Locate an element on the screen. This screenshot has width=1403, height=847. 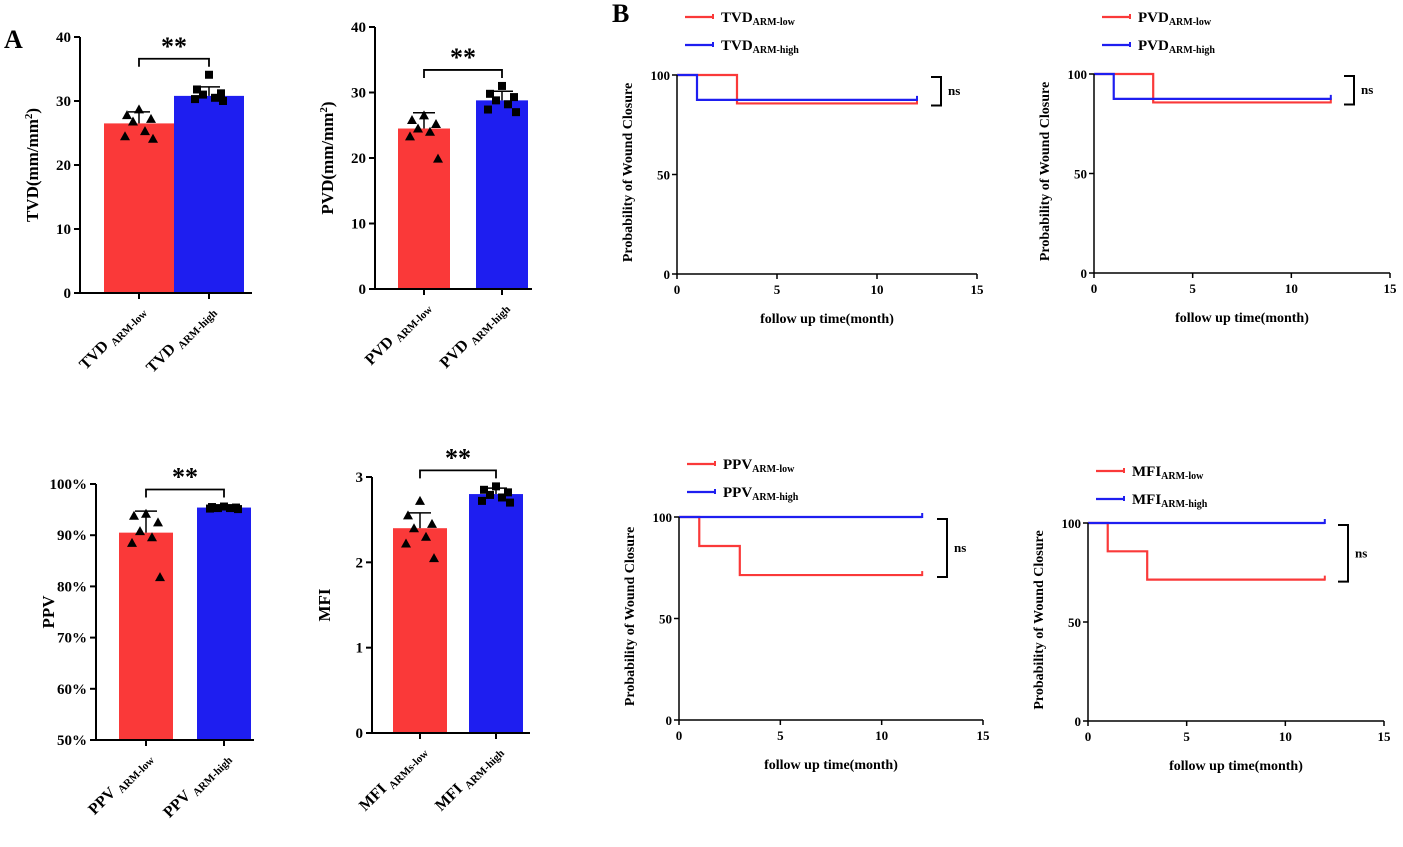
category-label-subscript: ARMs-low is located at coordinates (409, 769).